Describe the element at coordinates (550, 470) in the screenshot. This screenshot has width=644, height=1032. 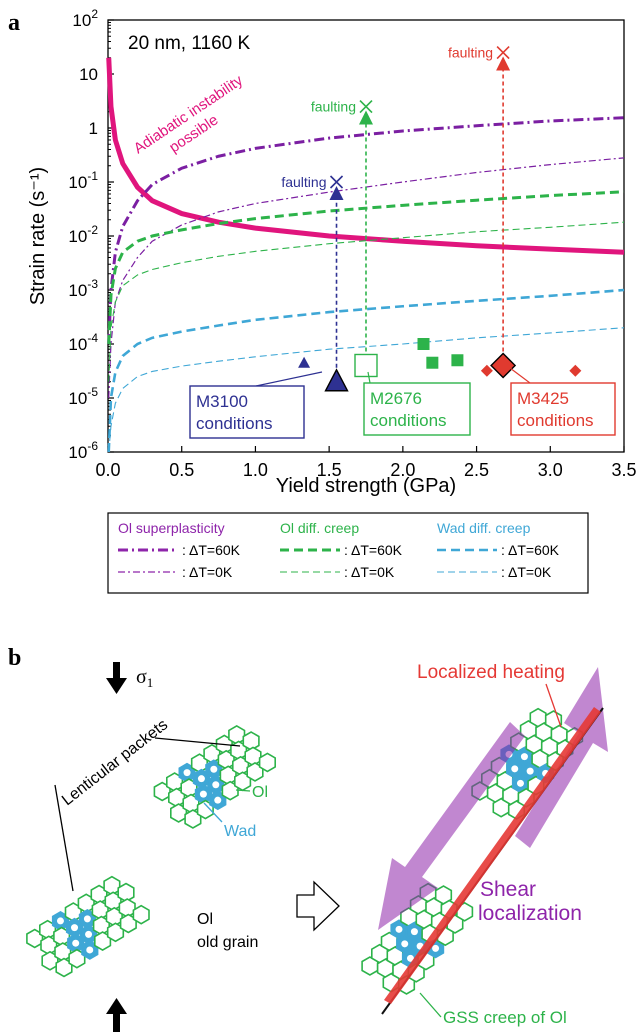
I see `x-tick-label: 3.0` at that location.